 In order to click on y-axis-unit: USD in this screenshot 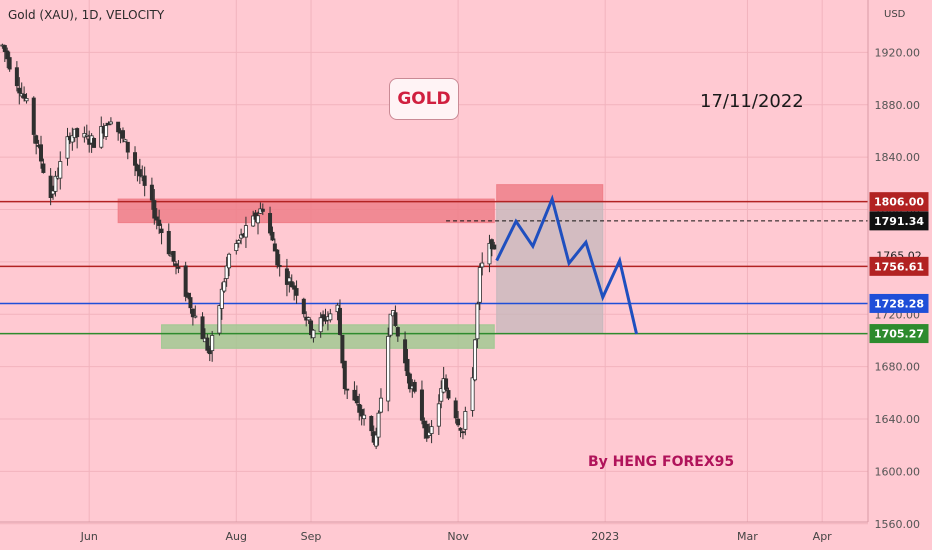, I will do `click(895, 14)`.